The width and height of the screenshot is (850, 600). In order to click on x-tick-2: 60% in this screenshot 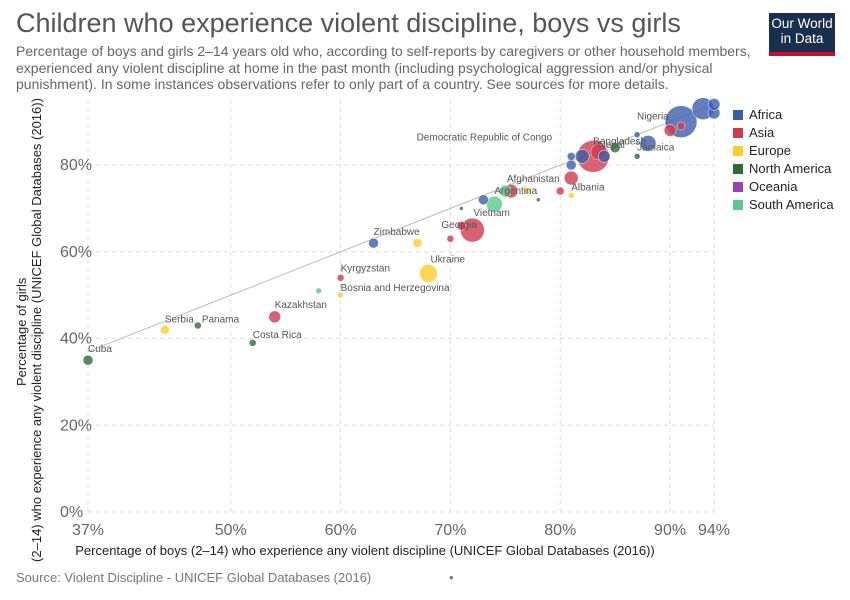, I will do `click(341, 530)`.